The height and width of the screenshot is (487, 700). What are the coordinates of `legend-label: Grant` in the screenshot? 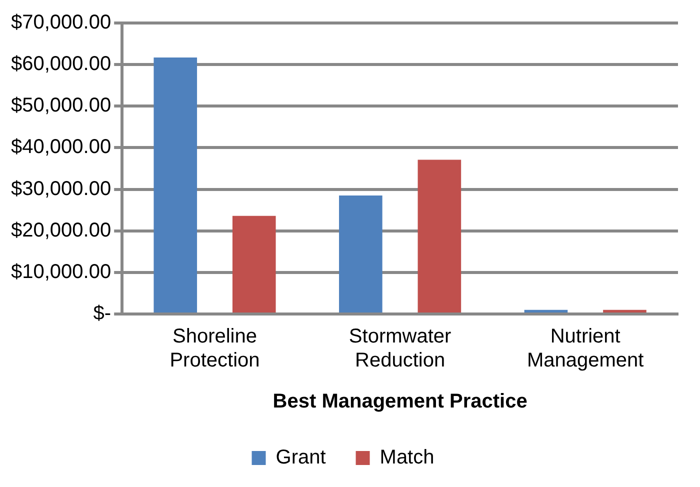 It's located at (301, 457).